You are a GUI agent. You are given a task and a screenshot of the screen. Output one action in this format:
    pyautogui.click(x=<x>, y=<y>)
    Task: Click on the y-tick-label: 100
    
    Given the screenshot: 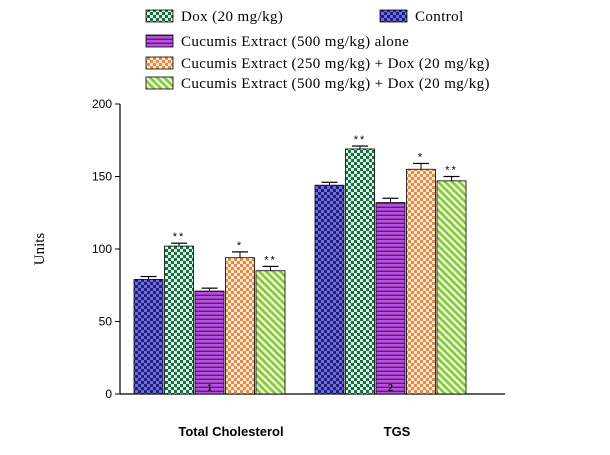 What is the action you would take?
    pyautogui.click(x=102, y=249)
    